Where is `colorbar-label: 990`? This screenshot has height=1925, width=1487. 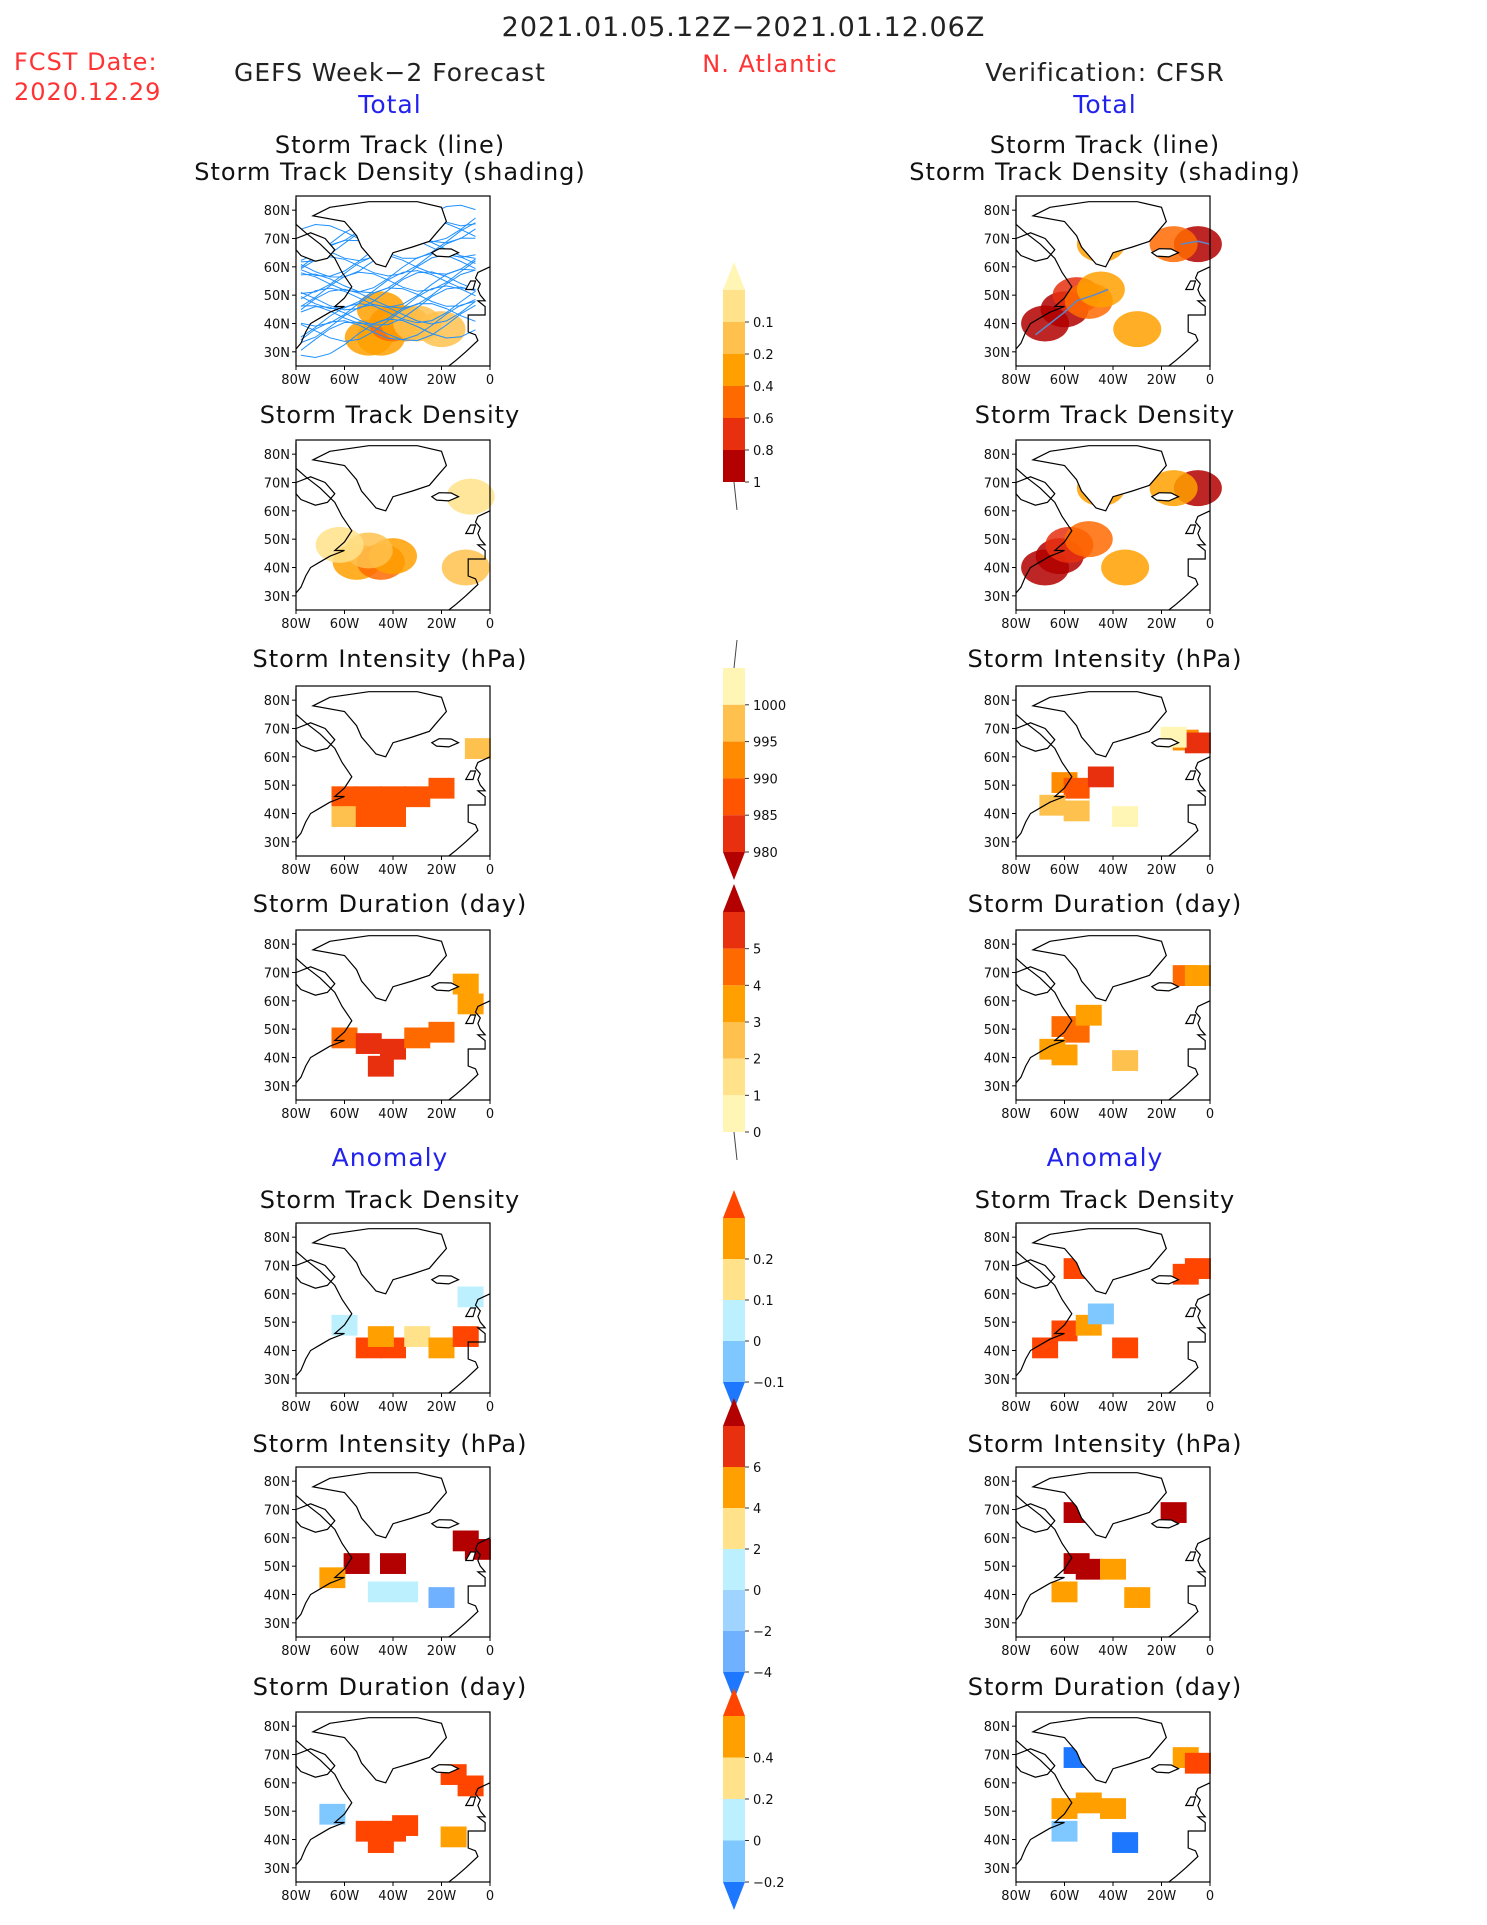
colorbar-label: 990 is located at coordinates (765, 779).